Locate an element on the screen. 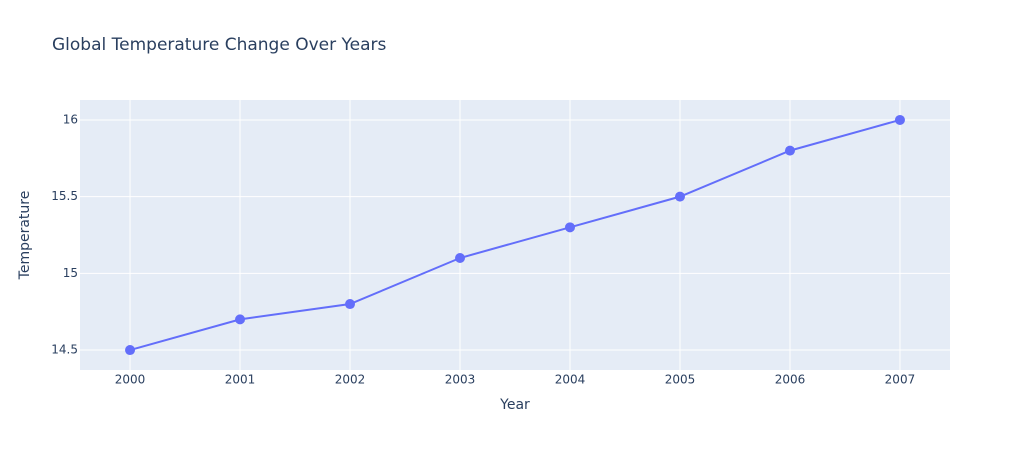 The width and height of the screenshot is (1030, 450). x-tick-label: 2007 is located at coordinates (900, 380).